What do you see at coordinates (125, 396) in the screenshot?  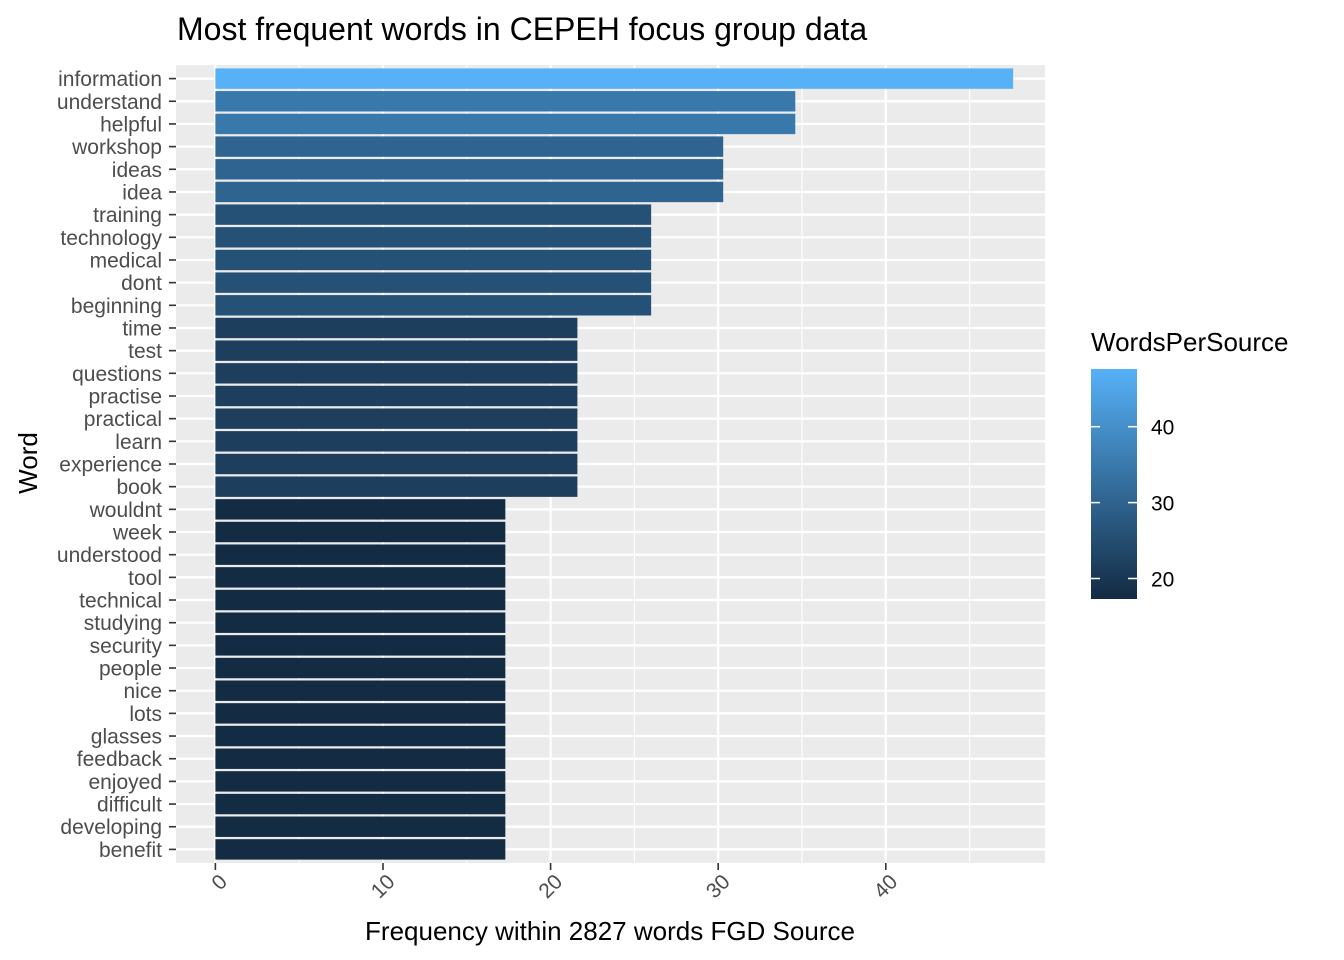 I see `y-tick-label: practise` at bounding box center [125, 396].